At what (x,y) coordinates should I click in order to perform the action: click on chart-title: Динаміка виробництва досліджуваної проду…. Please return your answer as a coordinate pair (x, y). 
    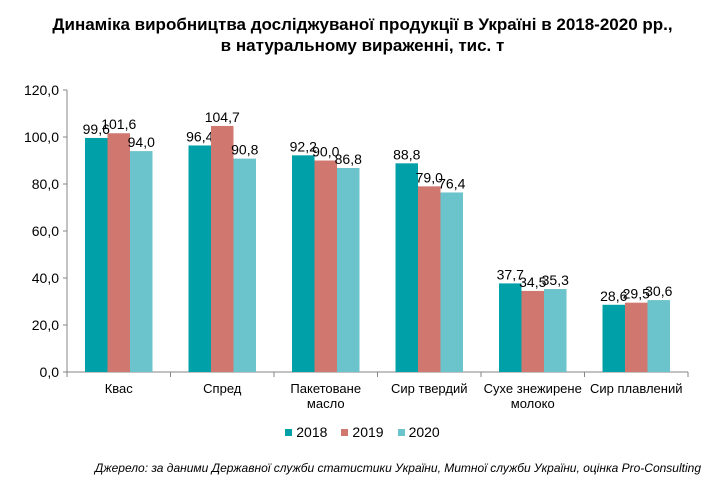
    Looking at the image, I should click on (362, 35).